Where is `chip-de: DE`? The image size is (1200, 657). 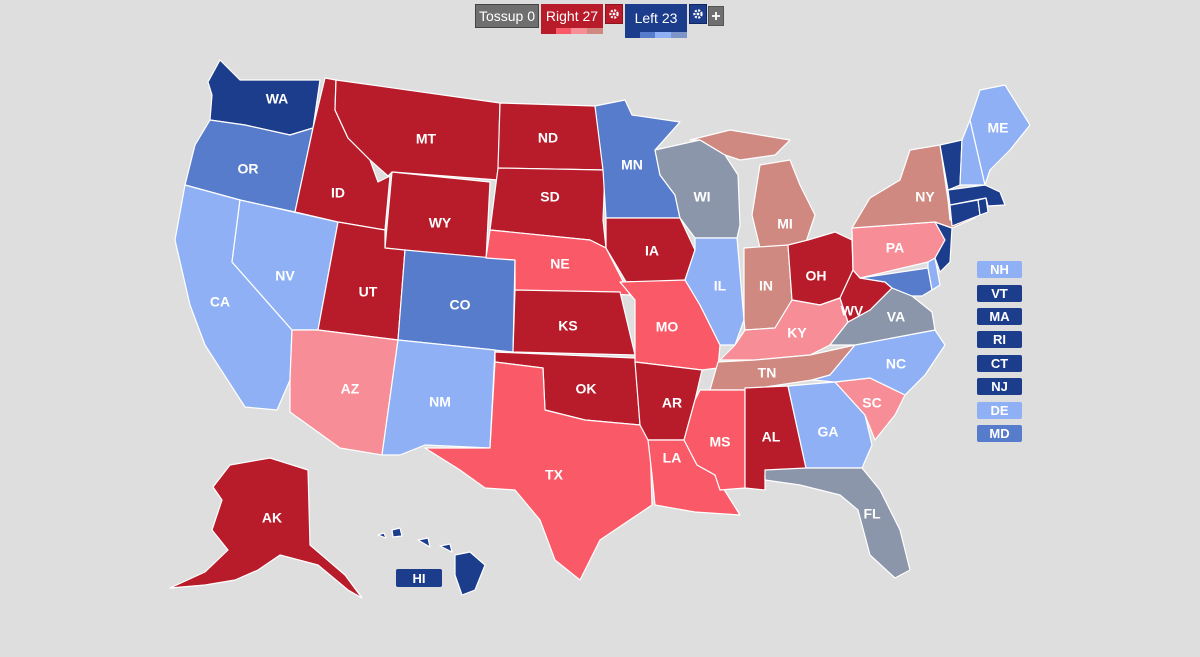 chip-de: DE is located at coordinates (999, 410).